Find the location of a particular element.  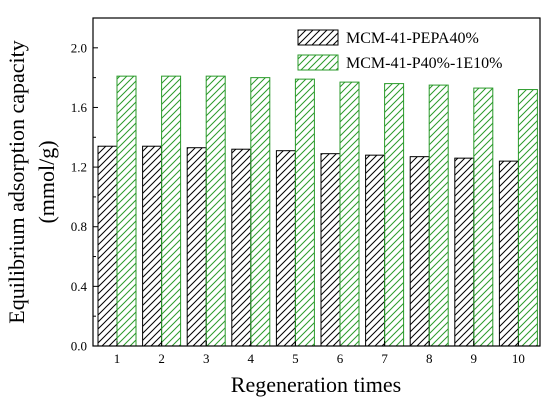

y-tick-label: 2.0 is located at coordinates (79, 47).